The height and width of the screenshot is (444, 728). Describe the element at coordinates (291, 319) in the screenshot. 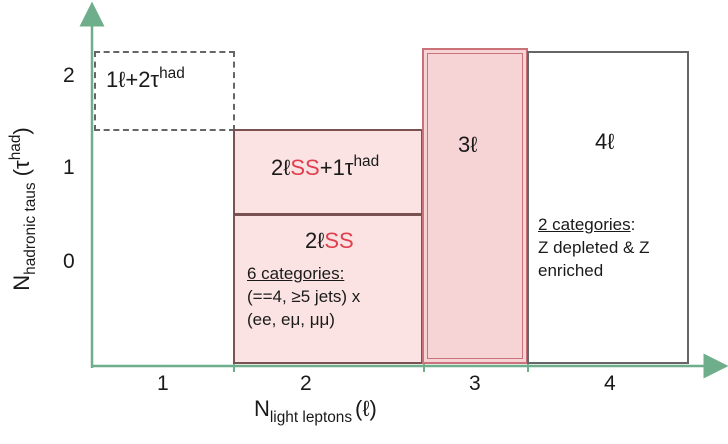

I see `box-2lss-note-line3: (ee, eμ, μμ)` at that location.